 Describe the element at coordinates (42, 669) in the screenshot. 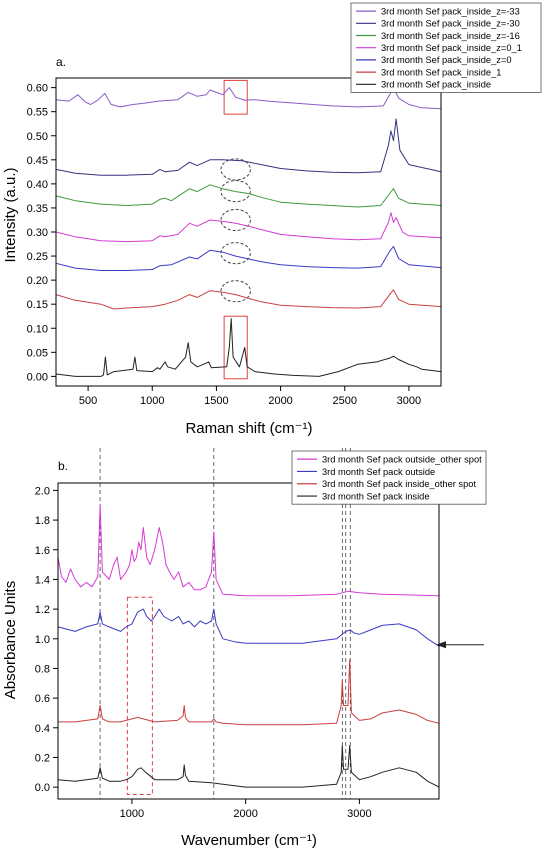

I see `y-tick-label: 0.8` at that location.